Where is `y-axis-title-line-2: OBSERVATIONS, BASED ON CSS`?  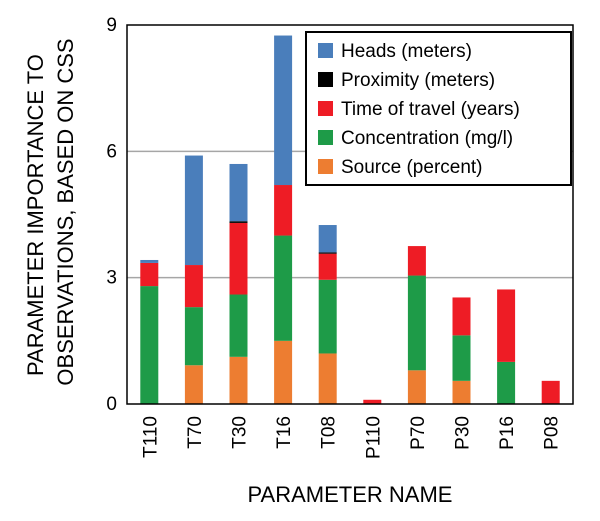 y-axis-title-line-2: OBSERVATIONS, BASED ON CSS is located at coordinates (65, 211).